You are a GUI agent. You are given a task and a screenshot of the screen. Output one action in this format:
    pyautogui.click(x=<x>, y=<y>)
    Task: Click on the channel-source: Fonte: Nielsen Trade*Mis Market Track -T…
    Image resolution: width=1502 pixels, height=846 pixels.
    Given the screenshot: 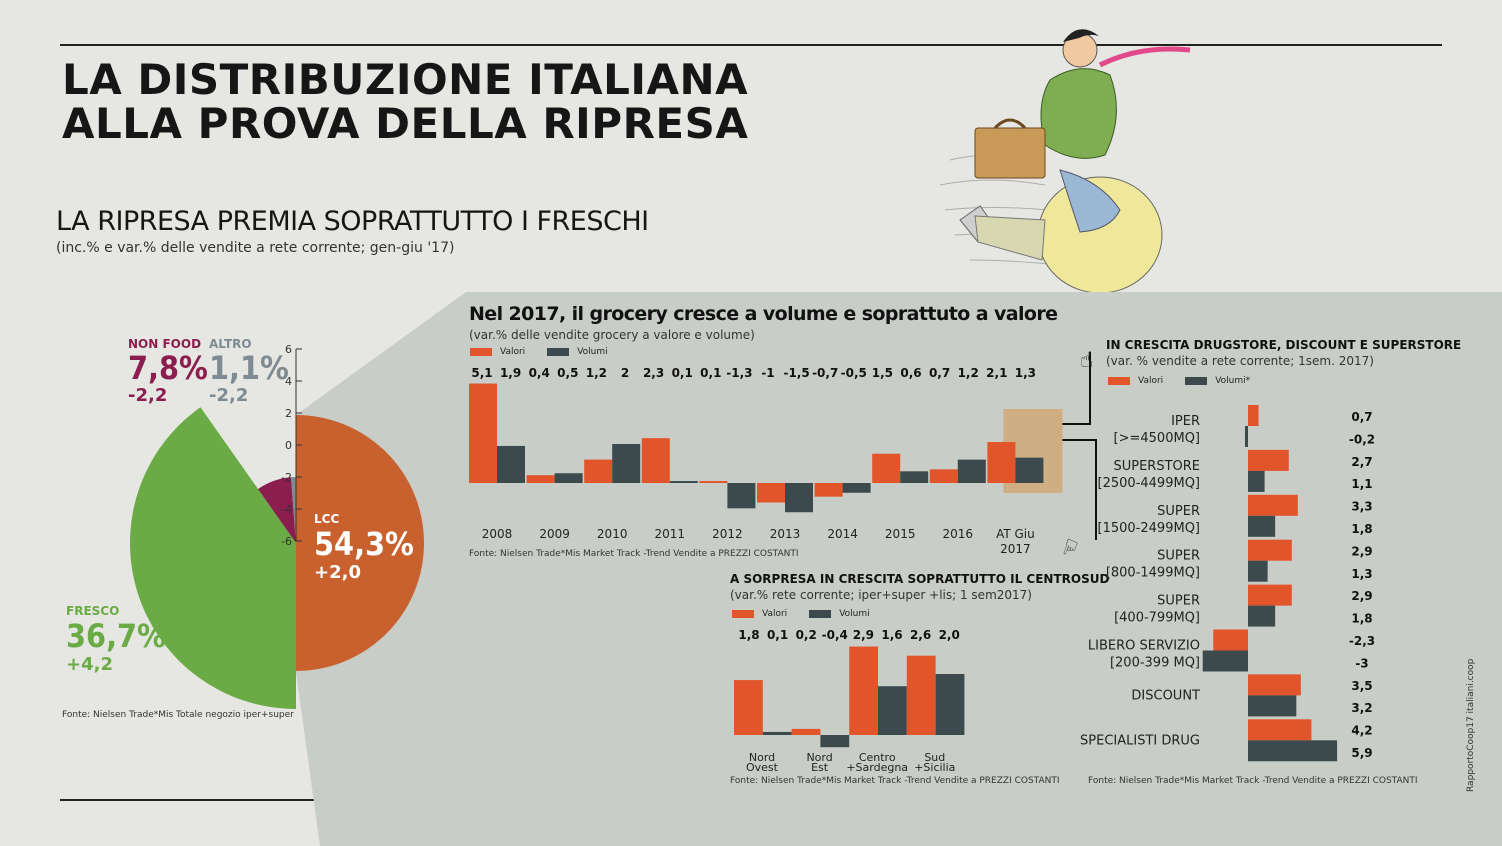 What is the action you would take?
    pyautogui.click(x=1253, y=781)
    